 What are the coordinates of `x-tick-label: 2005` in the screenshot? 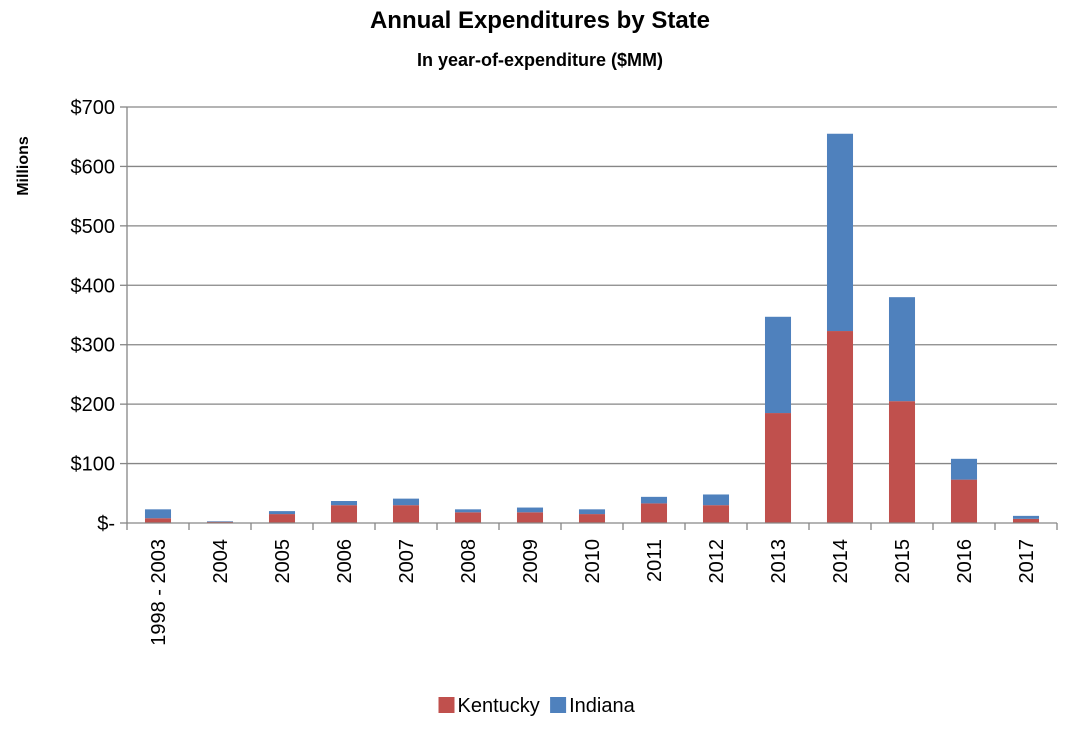 It's located at (283, 561).